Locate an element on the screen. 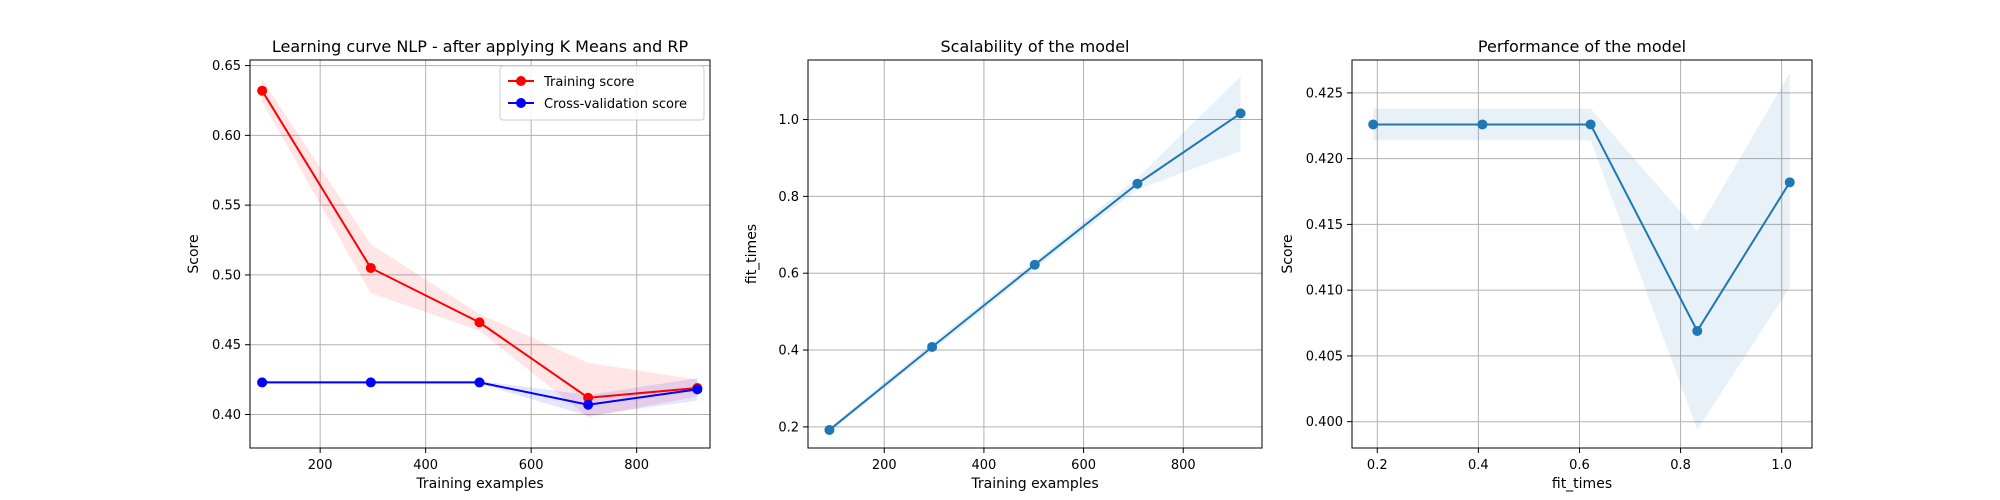 This screenshot has width=2000, height=500. legend: Training score Cross-validation score is located at coordinates (602, 93).